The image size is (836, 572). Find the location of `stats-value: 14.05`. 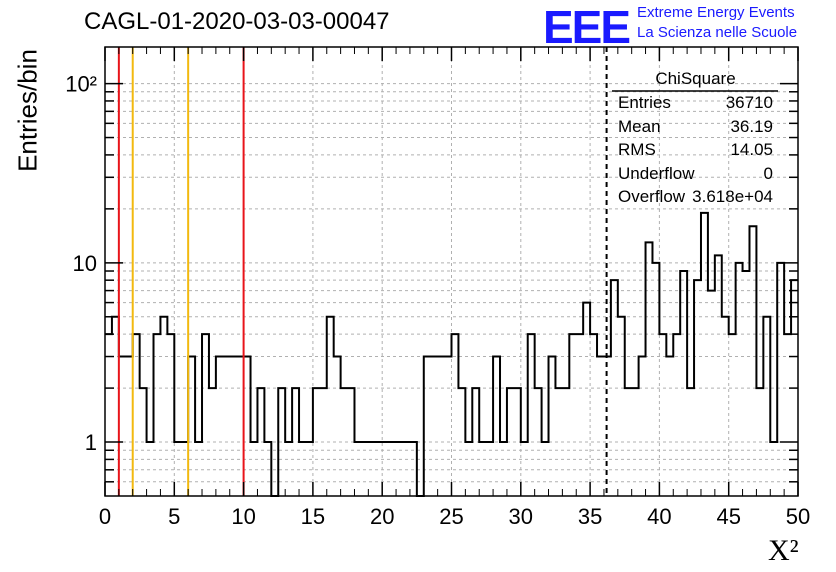

stats-value: 14.05 is located at coordinates (751, 149).